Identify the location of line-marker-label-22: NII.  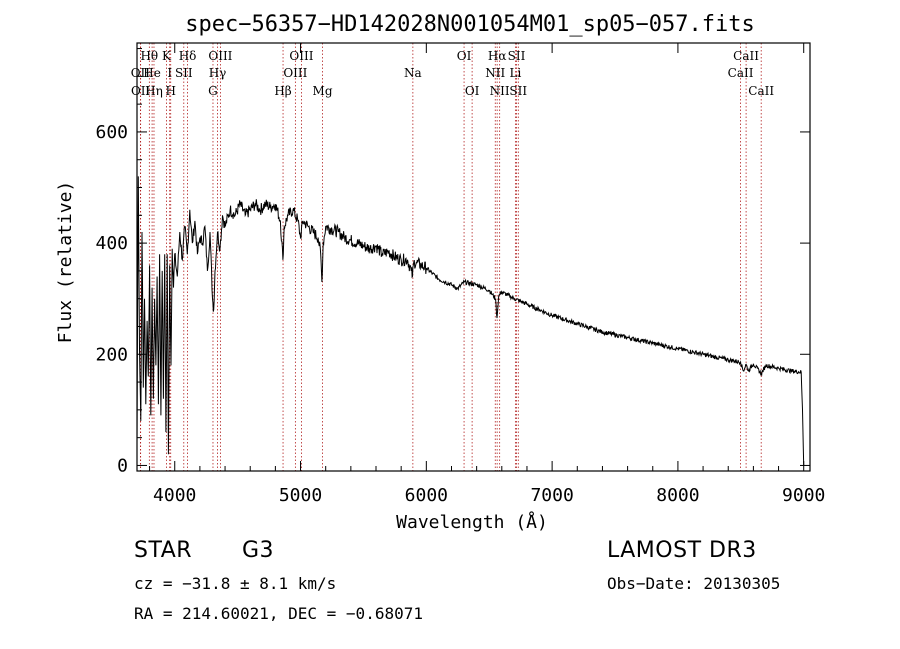
(500, 91).